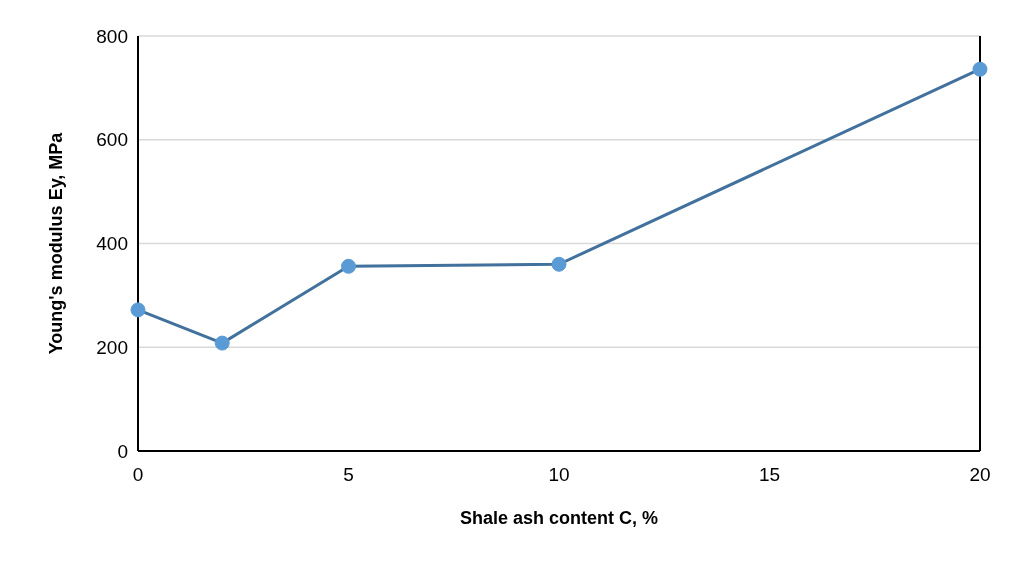  I want to click on x-tick-label: 0, so click(138, 474).